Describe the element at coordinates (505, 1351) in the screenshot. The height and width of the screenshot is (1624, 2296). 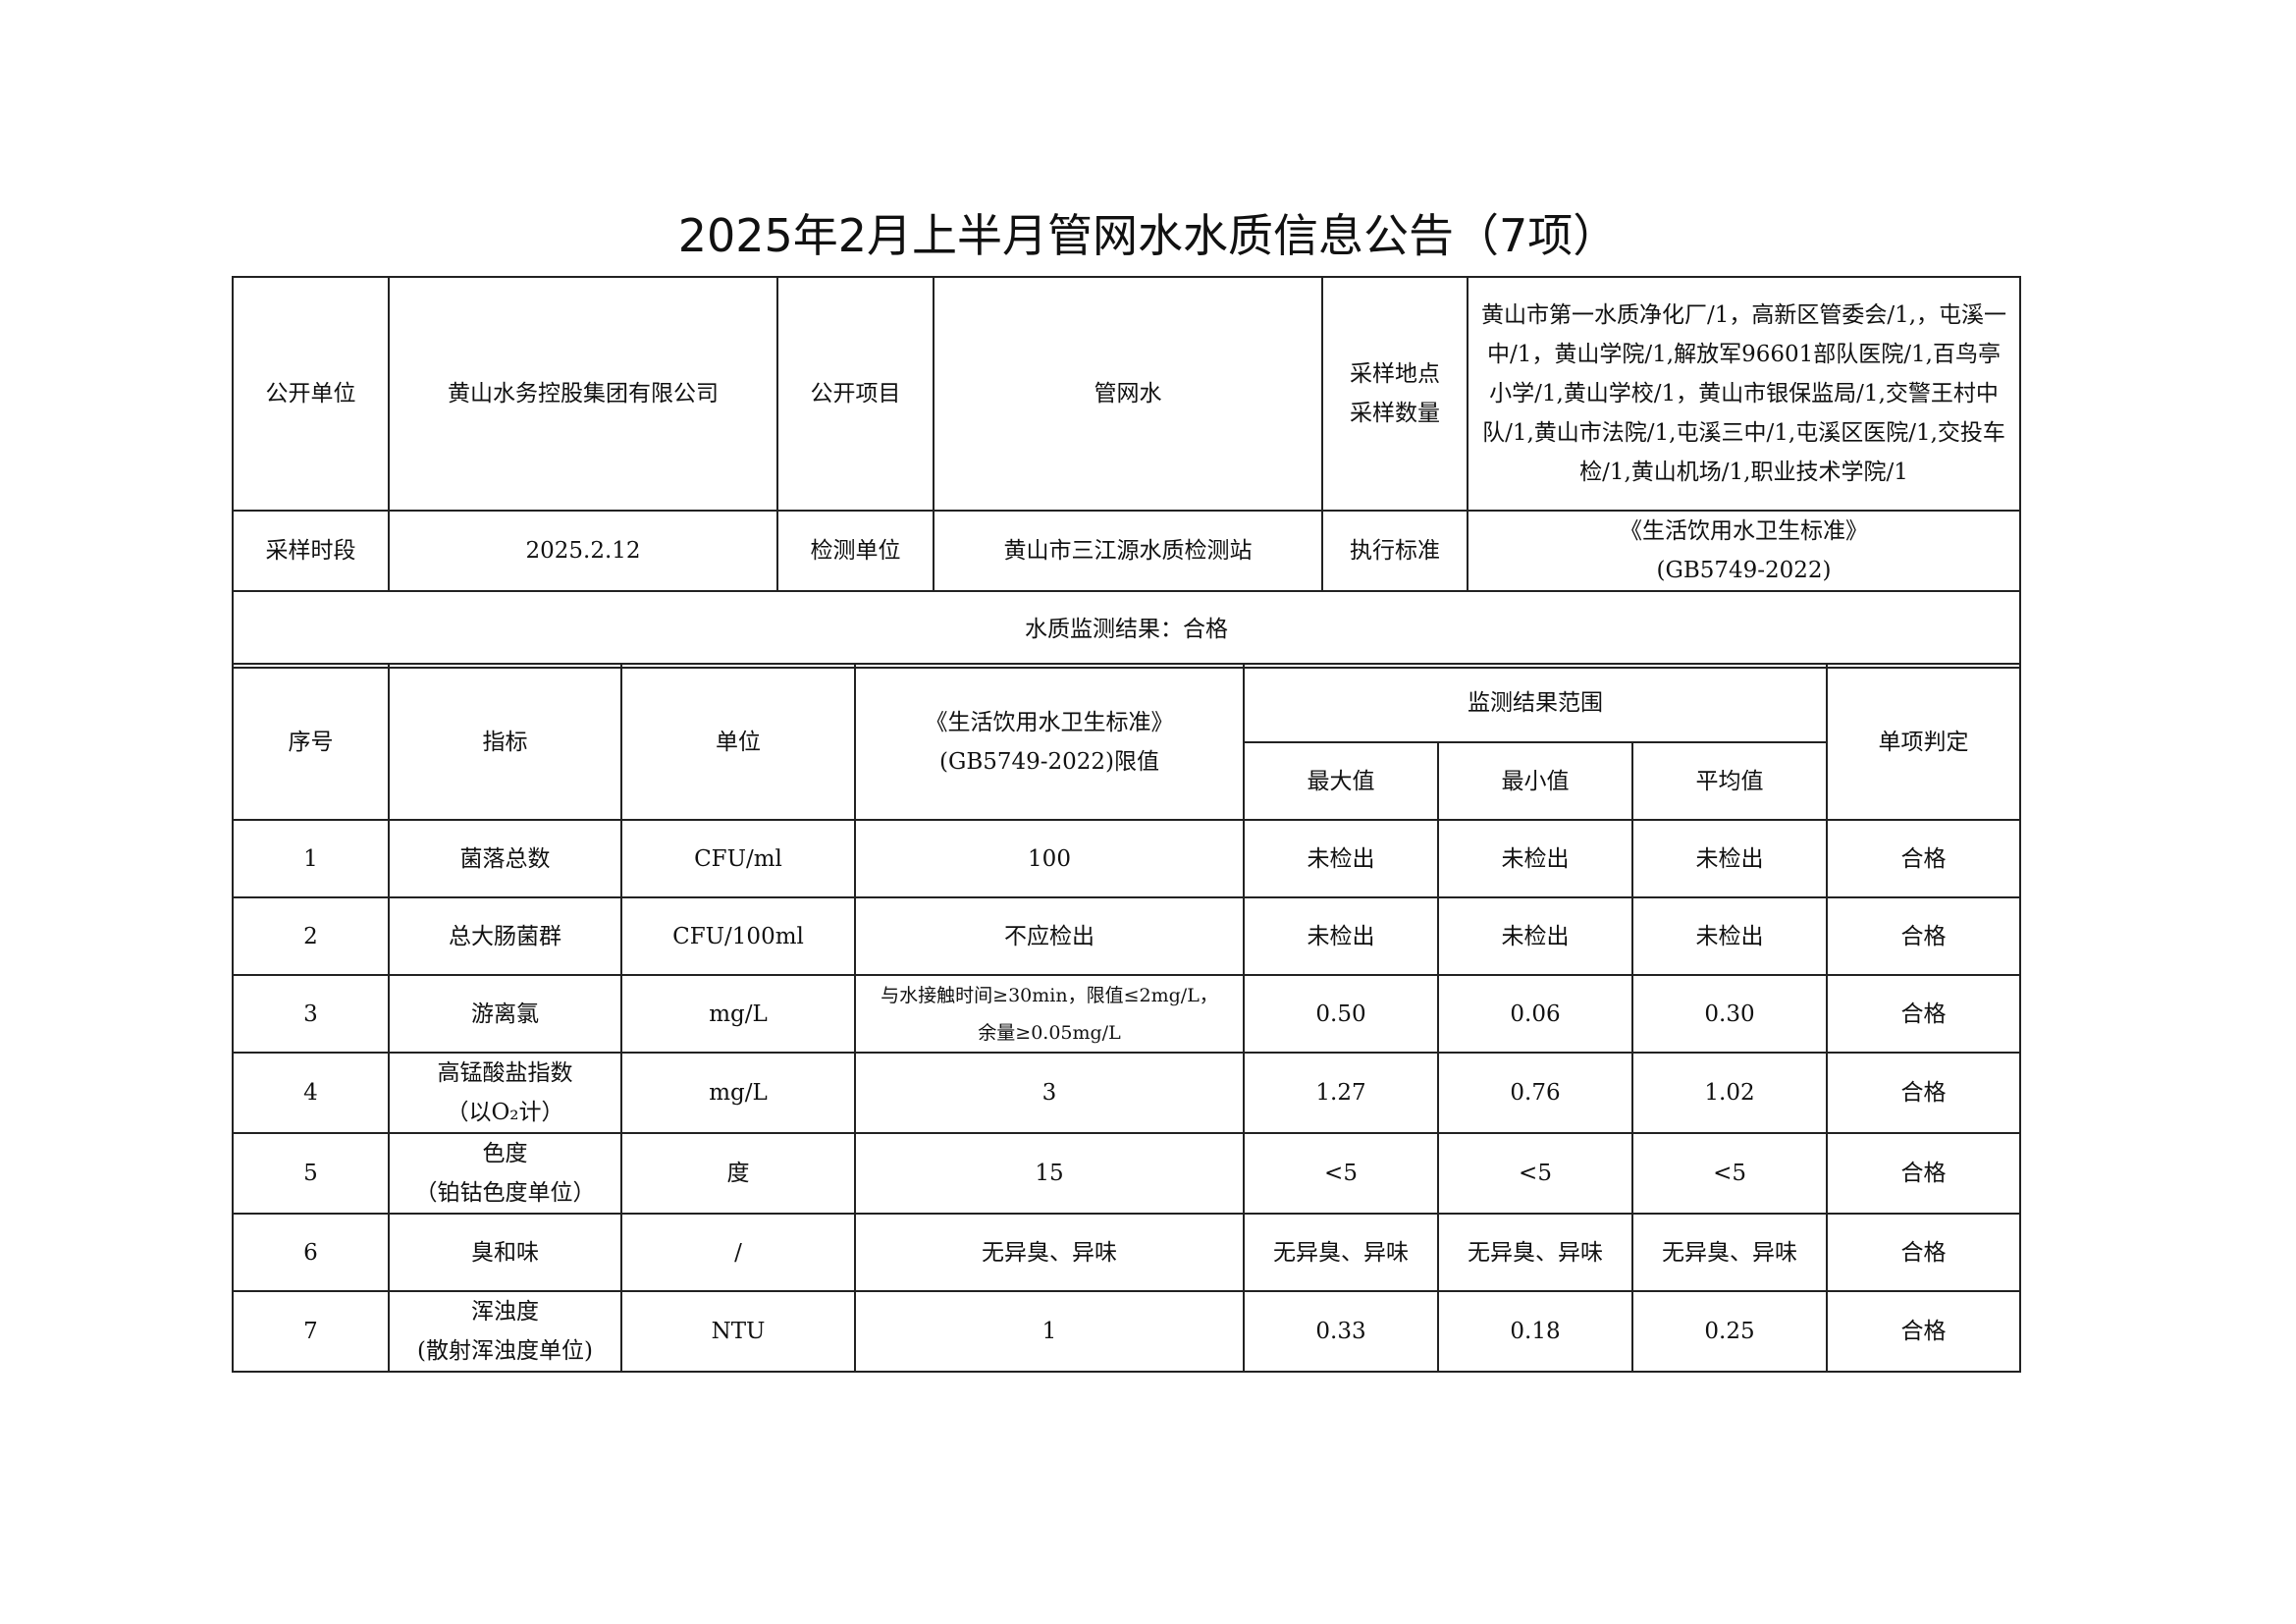
I see `indicator-line: (散射浑浊度单位)` at that location.